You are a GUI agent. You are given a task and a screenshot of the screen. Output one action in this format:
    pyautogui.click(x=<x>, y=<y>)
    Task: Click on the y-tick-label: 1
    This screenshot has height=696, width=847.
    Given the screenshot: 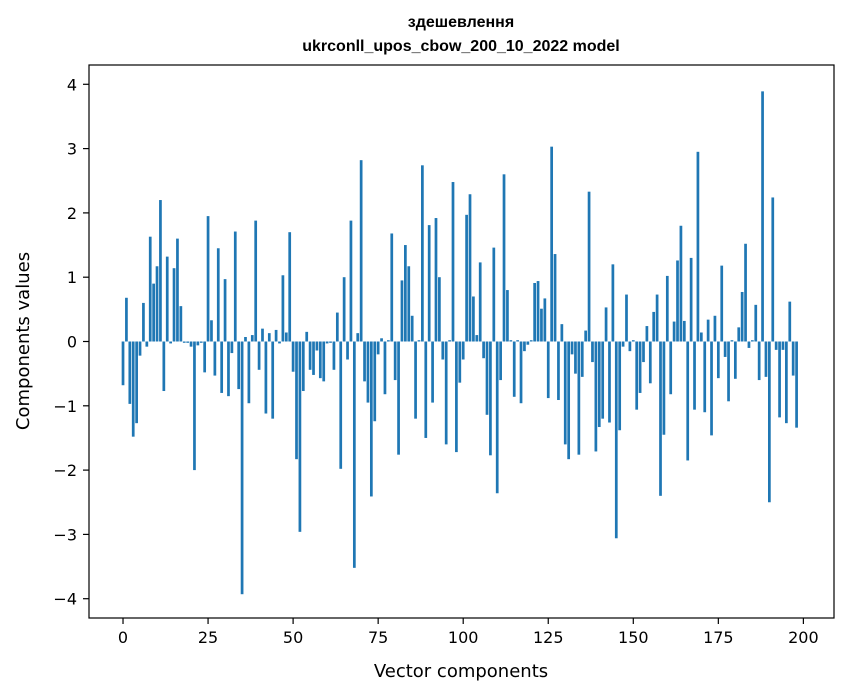 What is the action you would take?
    pyautogui.click(x=72, y=277)
    